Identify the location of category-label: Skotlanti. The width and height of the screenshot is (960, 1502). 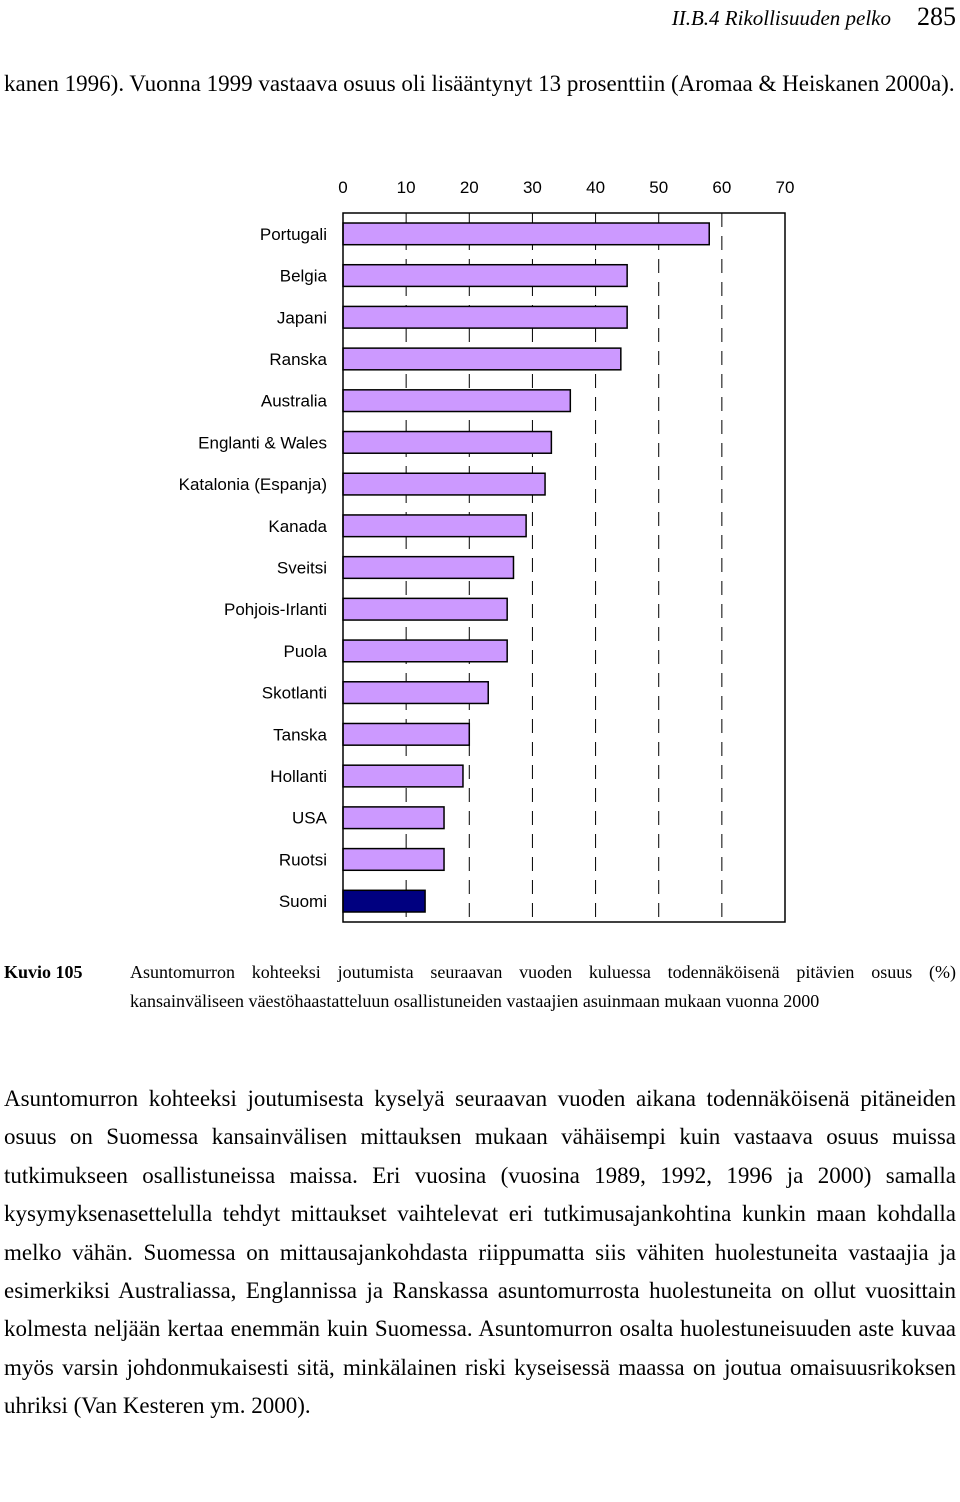
(294, 693).